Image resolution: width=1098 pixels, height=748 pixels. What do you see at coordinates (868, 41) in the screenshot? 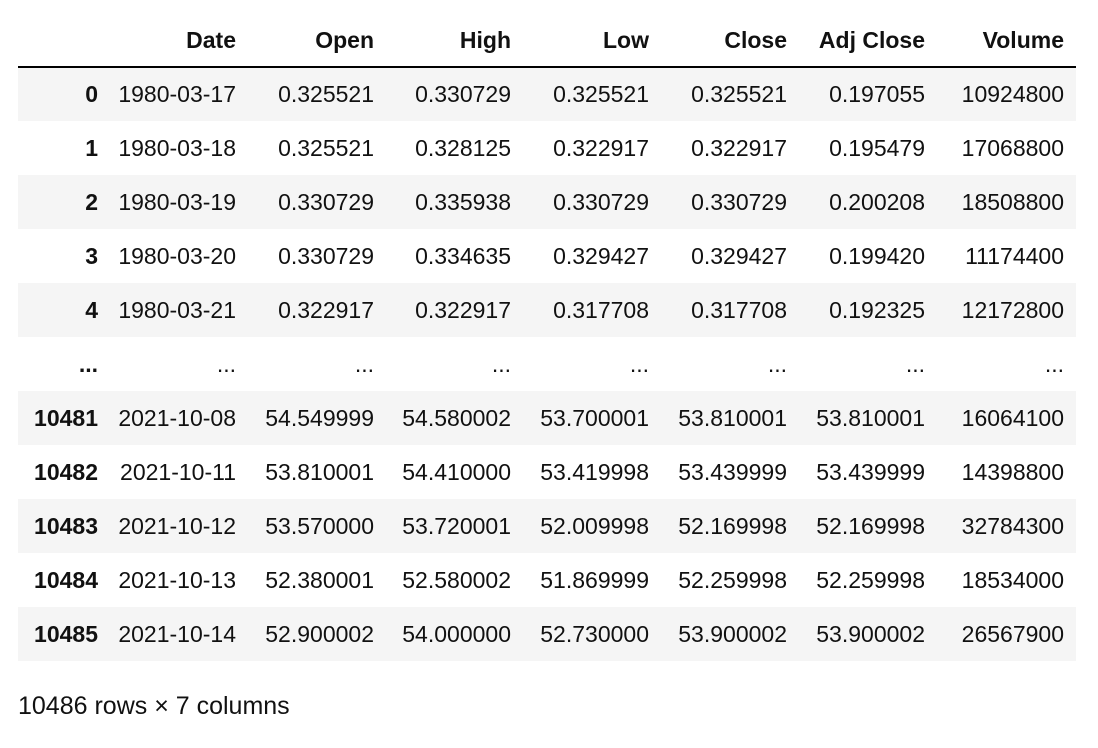
I see `column-header-adj-close: Adj Close` at bounding box center [868, 41].